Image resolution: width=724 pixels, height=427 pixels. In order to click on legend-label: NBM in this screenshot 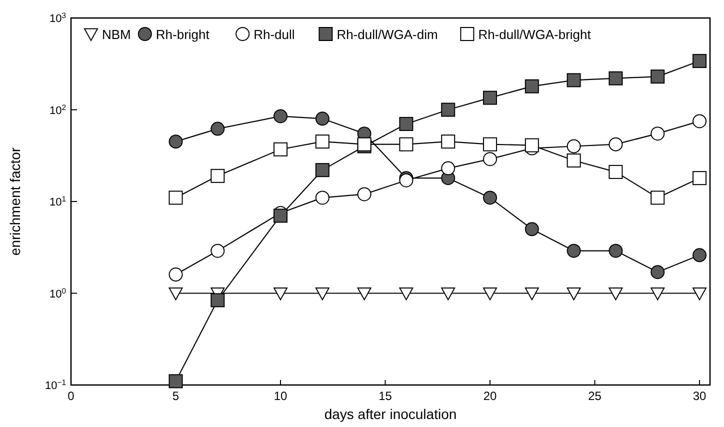, I will do `click(116, 34)`.